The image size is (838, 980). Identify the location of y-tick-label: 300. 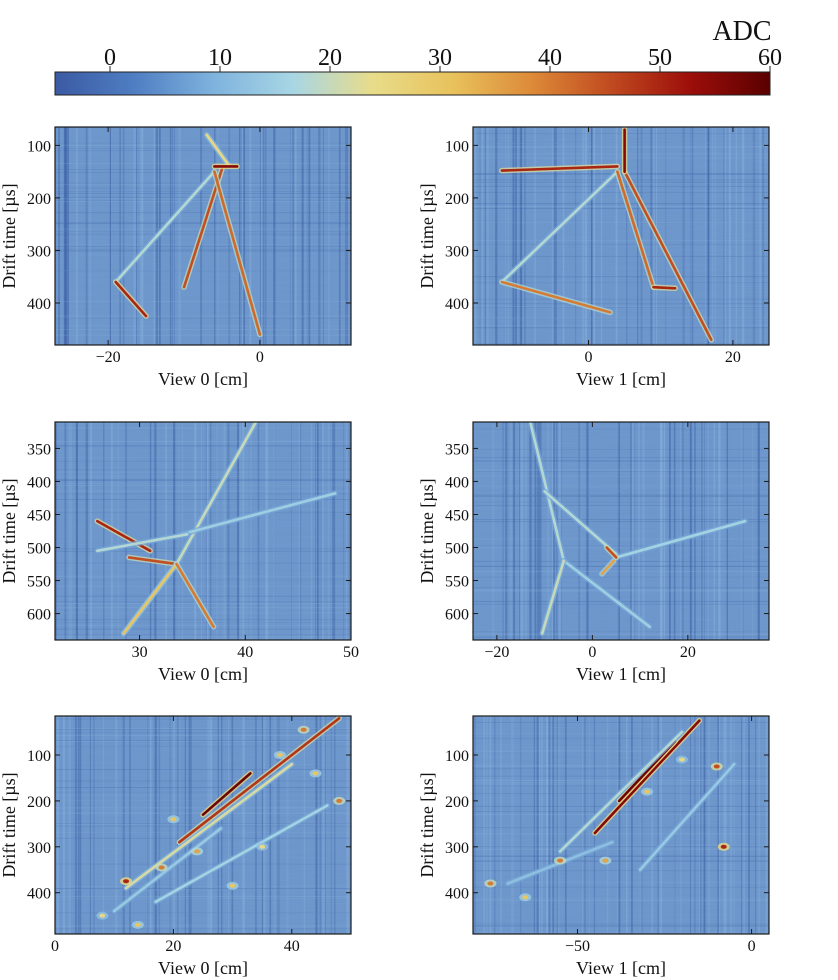
(39, 251).